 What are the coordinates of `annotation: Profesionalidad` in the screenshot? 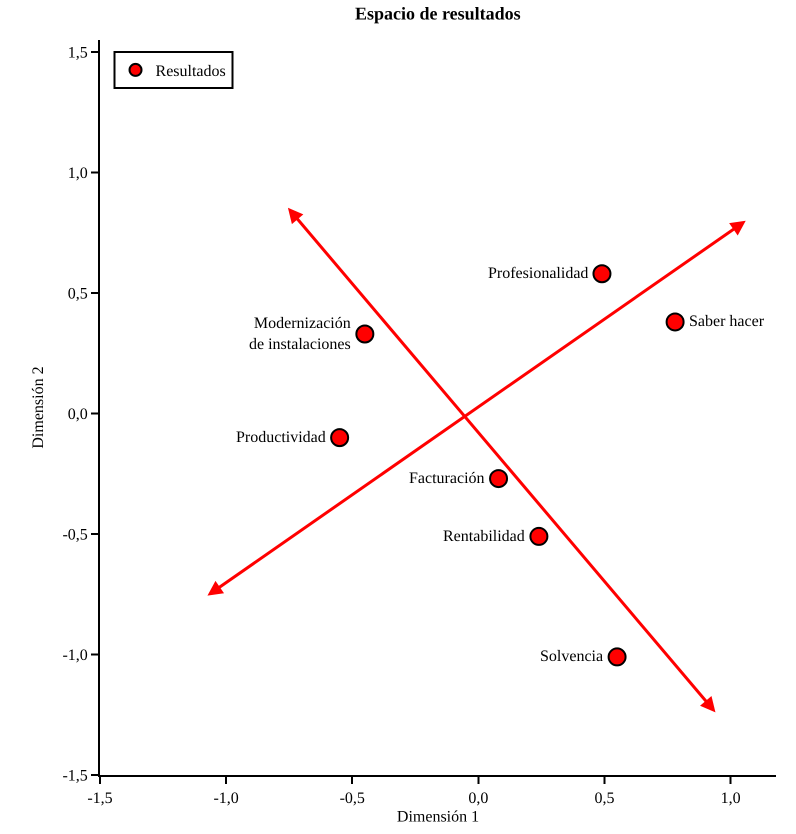 It's located at (538, 273).